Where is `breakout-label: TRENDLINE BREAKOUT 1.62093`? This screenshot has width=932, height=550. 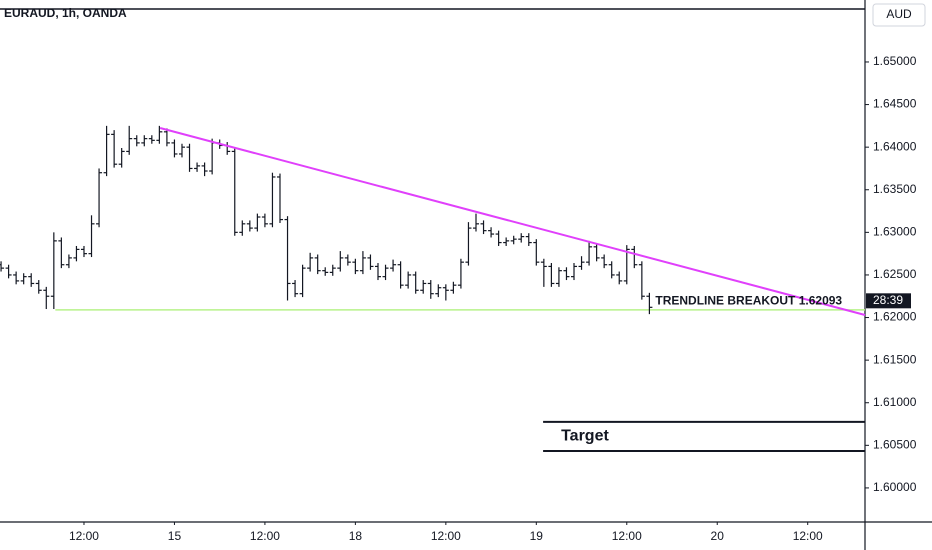 breakout-label: TRENDLINE BREAKOUT 1.62093 is located at coordinates (748, 300).